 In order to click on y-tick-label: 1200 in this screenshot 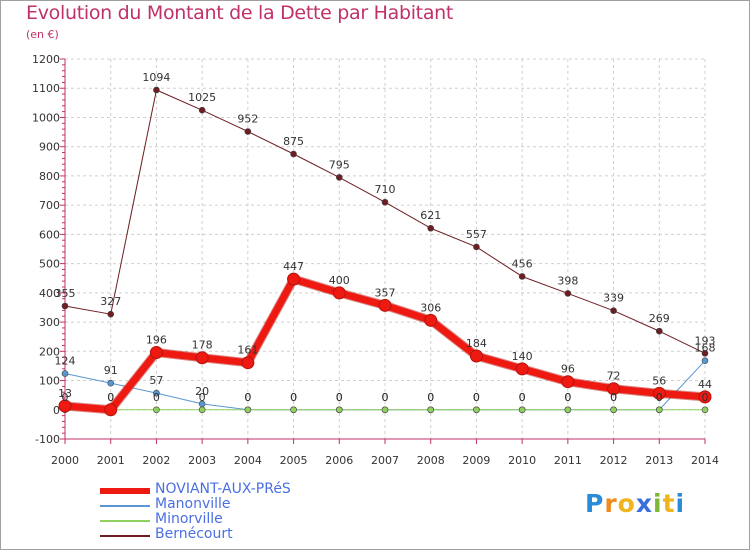, I will do `click(46, 59)`.